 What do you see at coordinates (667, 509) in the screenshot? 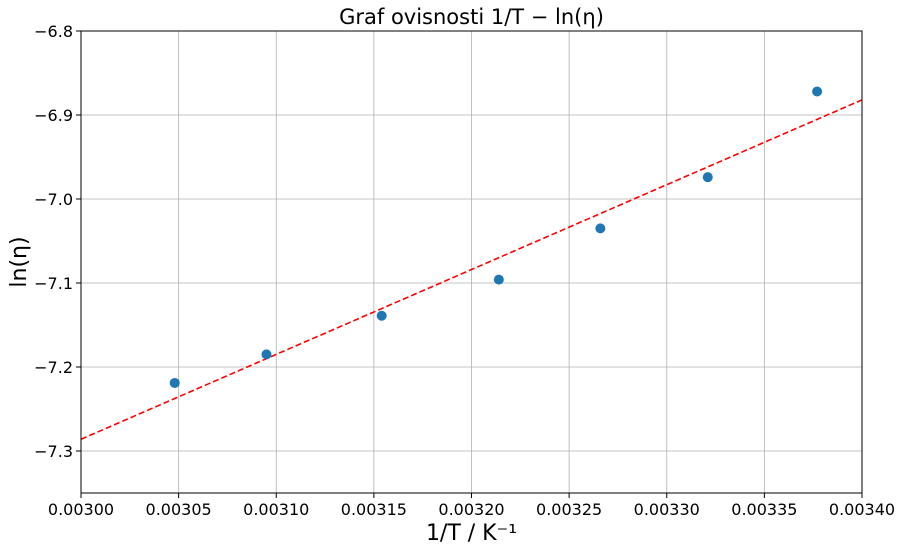
I see `x-tick-label: 0.00330` at bounding box center [667, 509].